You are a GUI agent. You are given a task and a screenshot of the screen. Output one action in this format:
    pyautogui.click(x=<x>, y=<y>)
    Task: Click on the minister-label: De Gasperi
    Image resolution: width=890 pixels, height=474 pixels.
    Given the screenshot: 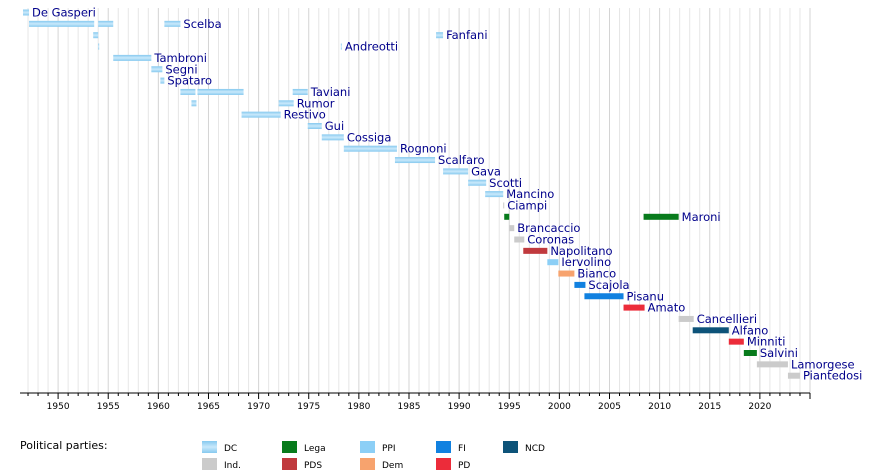 What is the action you would take?
    pyautogui.click(x=64, y=13)
    